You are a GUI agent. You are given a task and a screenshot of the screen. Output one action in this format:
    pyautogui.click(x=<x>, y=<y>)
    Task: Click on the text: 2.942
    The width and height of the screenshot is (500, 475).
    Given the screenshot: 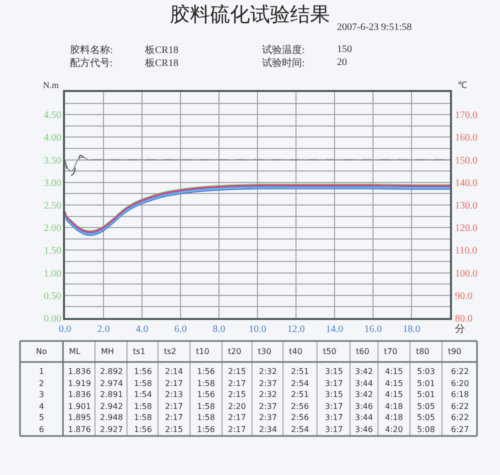 What is the action you would take?
    pyautogui.click(x=111, y=406)
    